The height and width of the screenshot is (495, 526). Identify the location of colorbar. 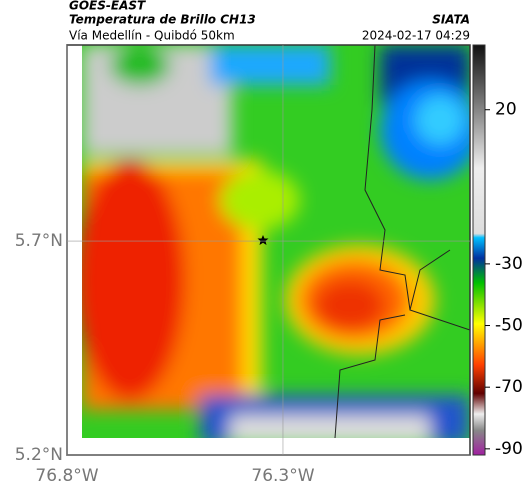
(479, 250).